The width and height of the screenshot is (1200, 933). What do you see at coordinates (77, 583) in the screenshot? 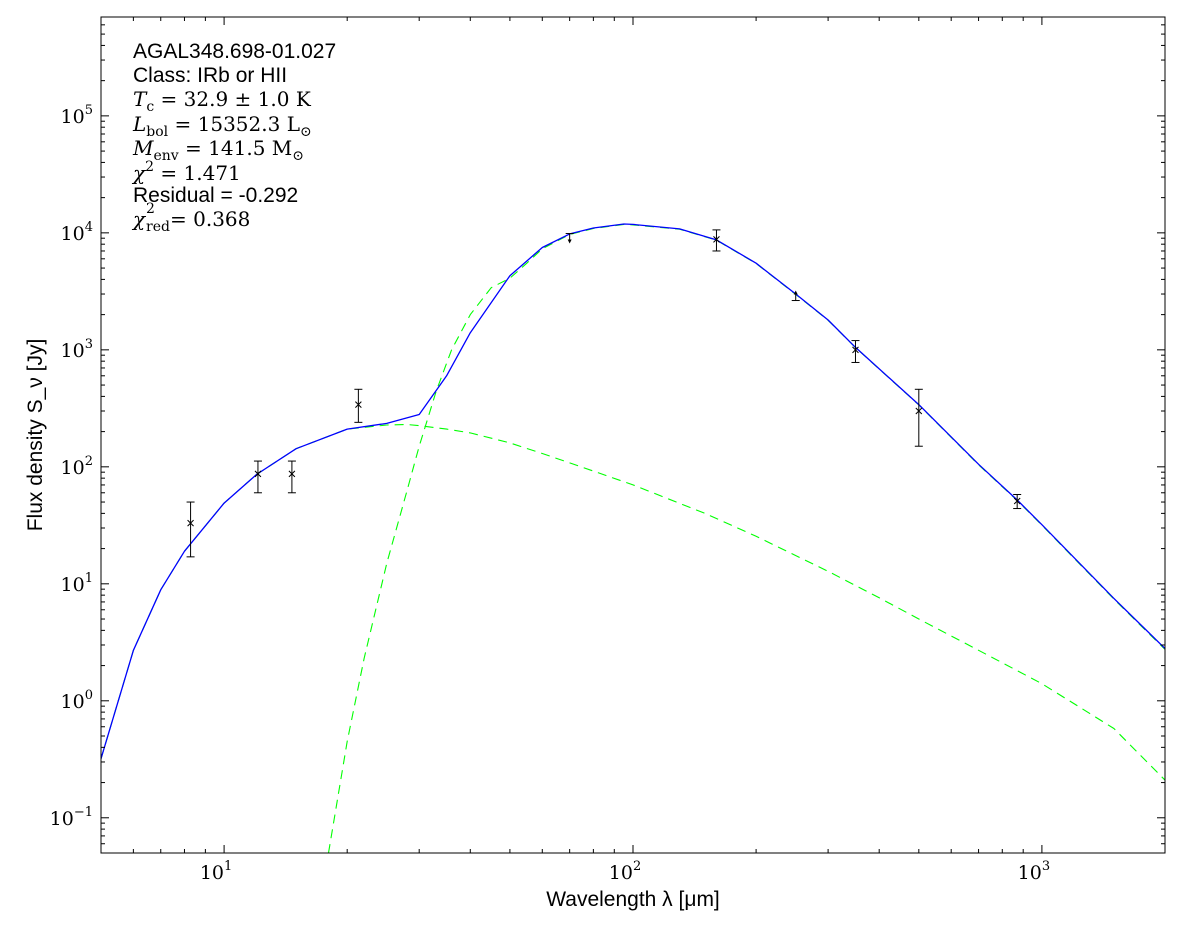
I see `y-tick-label: 10¹` at bounding box center [77, 583].